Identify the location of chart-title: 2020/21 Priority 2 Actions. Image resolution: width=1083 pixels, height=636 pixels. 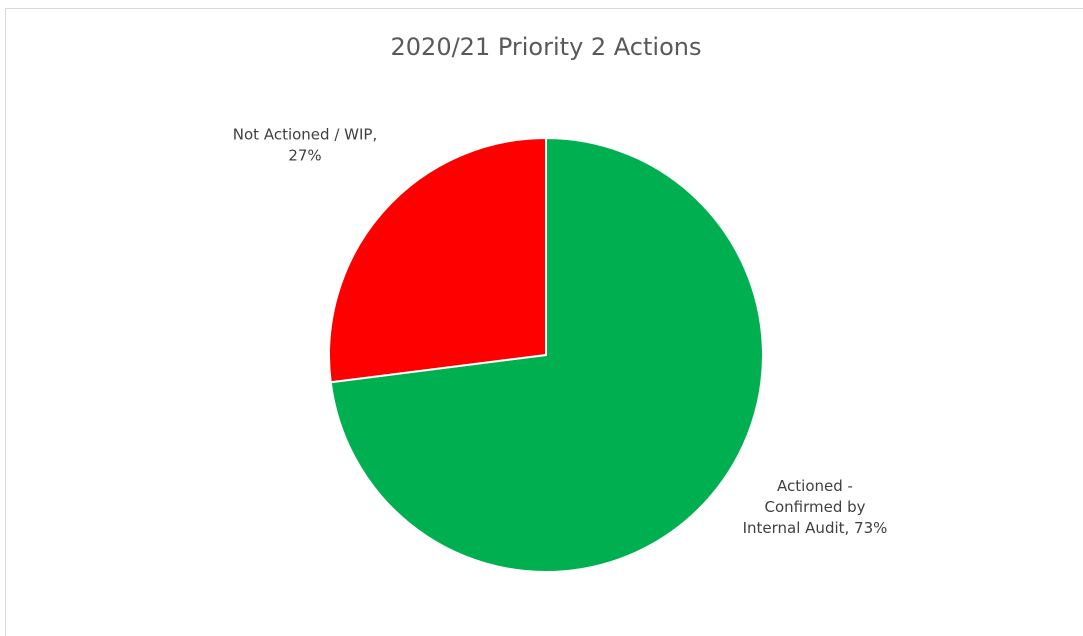
(546, 47).